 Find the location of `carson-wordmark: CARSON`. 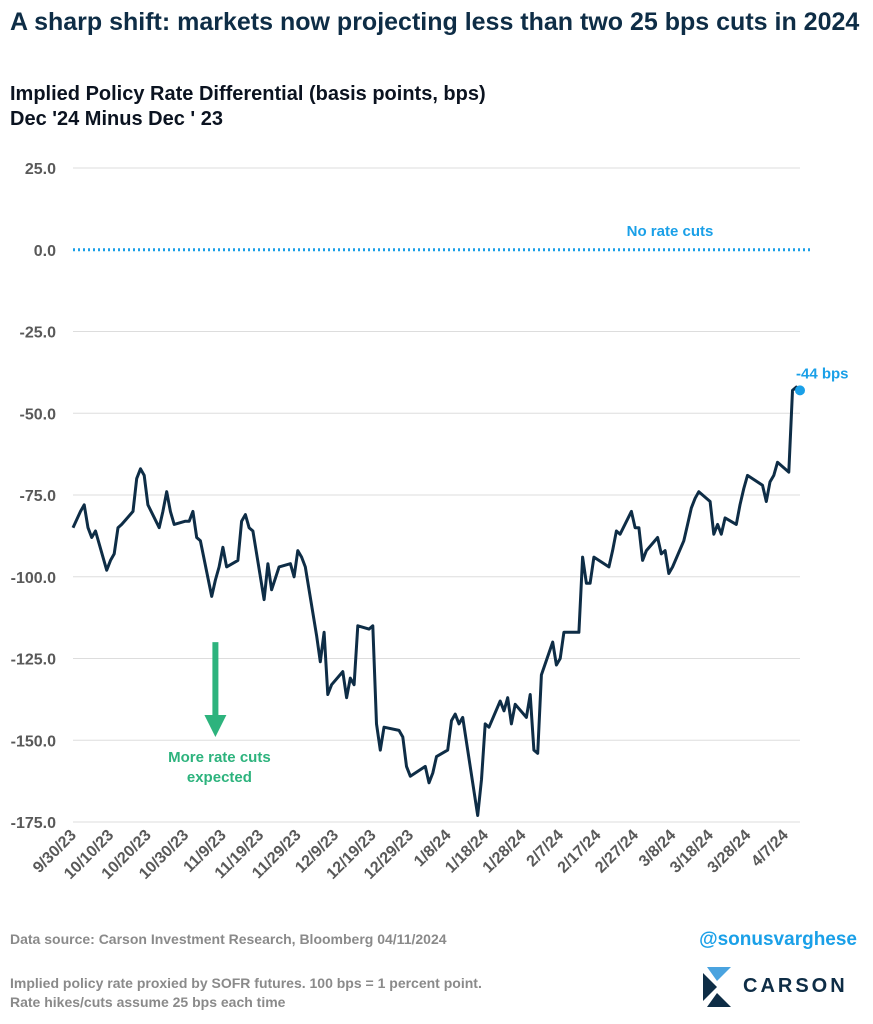

carson-wordmark: CARSON is located at coordinates (795, 986).